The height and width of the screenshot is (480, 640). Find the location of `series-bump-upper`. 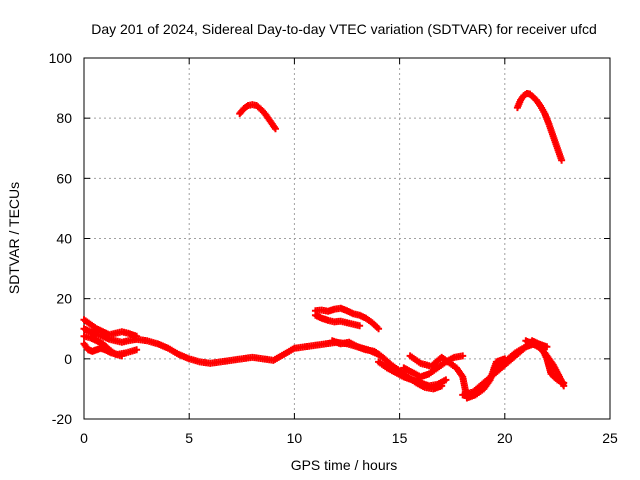

series-bump-upper is located at coordinates (347, 318).